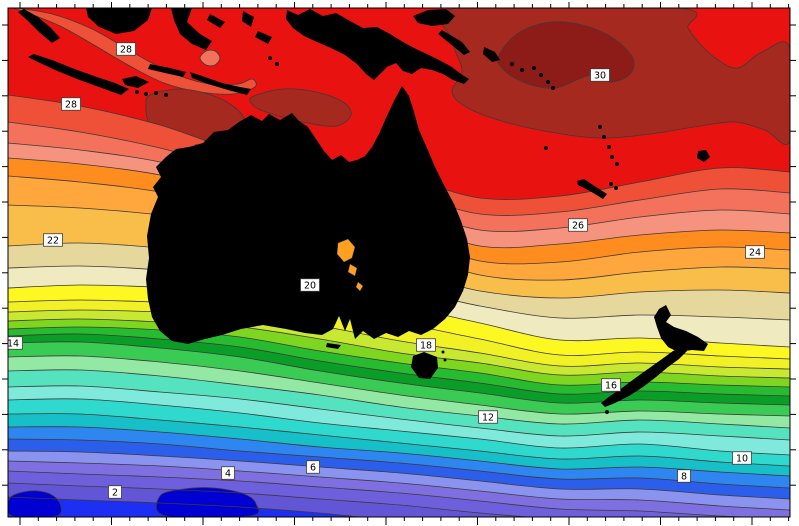 The width and height of the screenshot is (799, 526). What do you see at coordinates (434, 17) in the screenshot?
I see `land-new-britain` at bounding box center [434, 17].